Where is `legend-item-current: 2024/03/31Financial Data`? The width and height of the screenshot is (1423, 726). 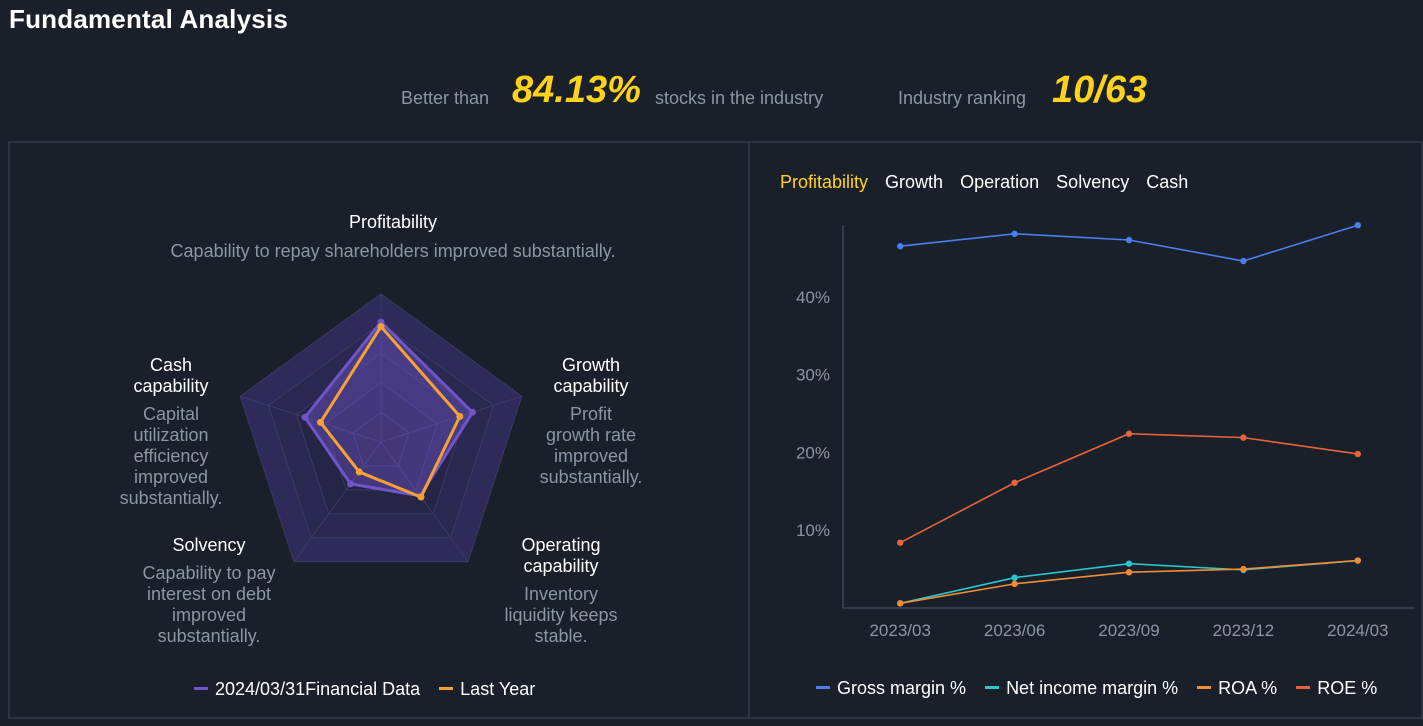
legend-item-current: 2024/03/31Financial Data is located at coordinates (307, 689).